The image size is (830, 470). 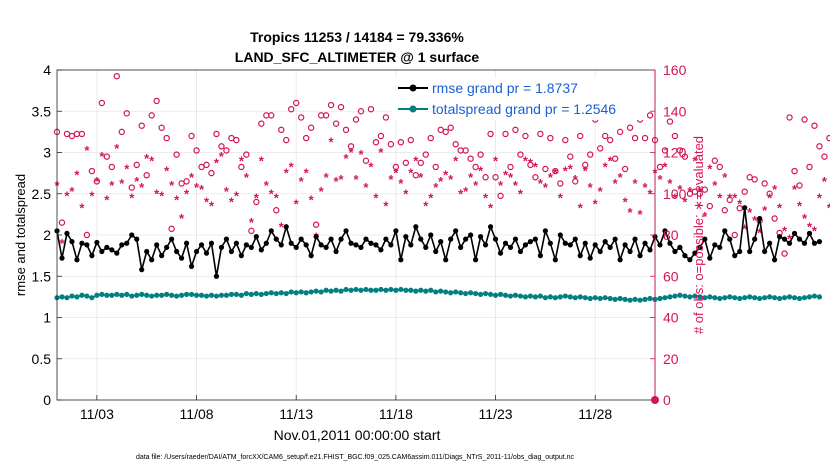 What do you see at coordinates (47, 318) in the screenshot?
I see `y-left-tick-label: 1` at bounding box center [47, 318].